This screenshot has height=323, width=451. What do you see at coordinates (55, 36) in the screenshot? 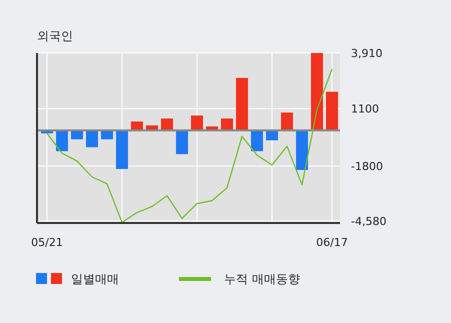
I see `chart-title: 외국인` at bounding box center [55, 36].